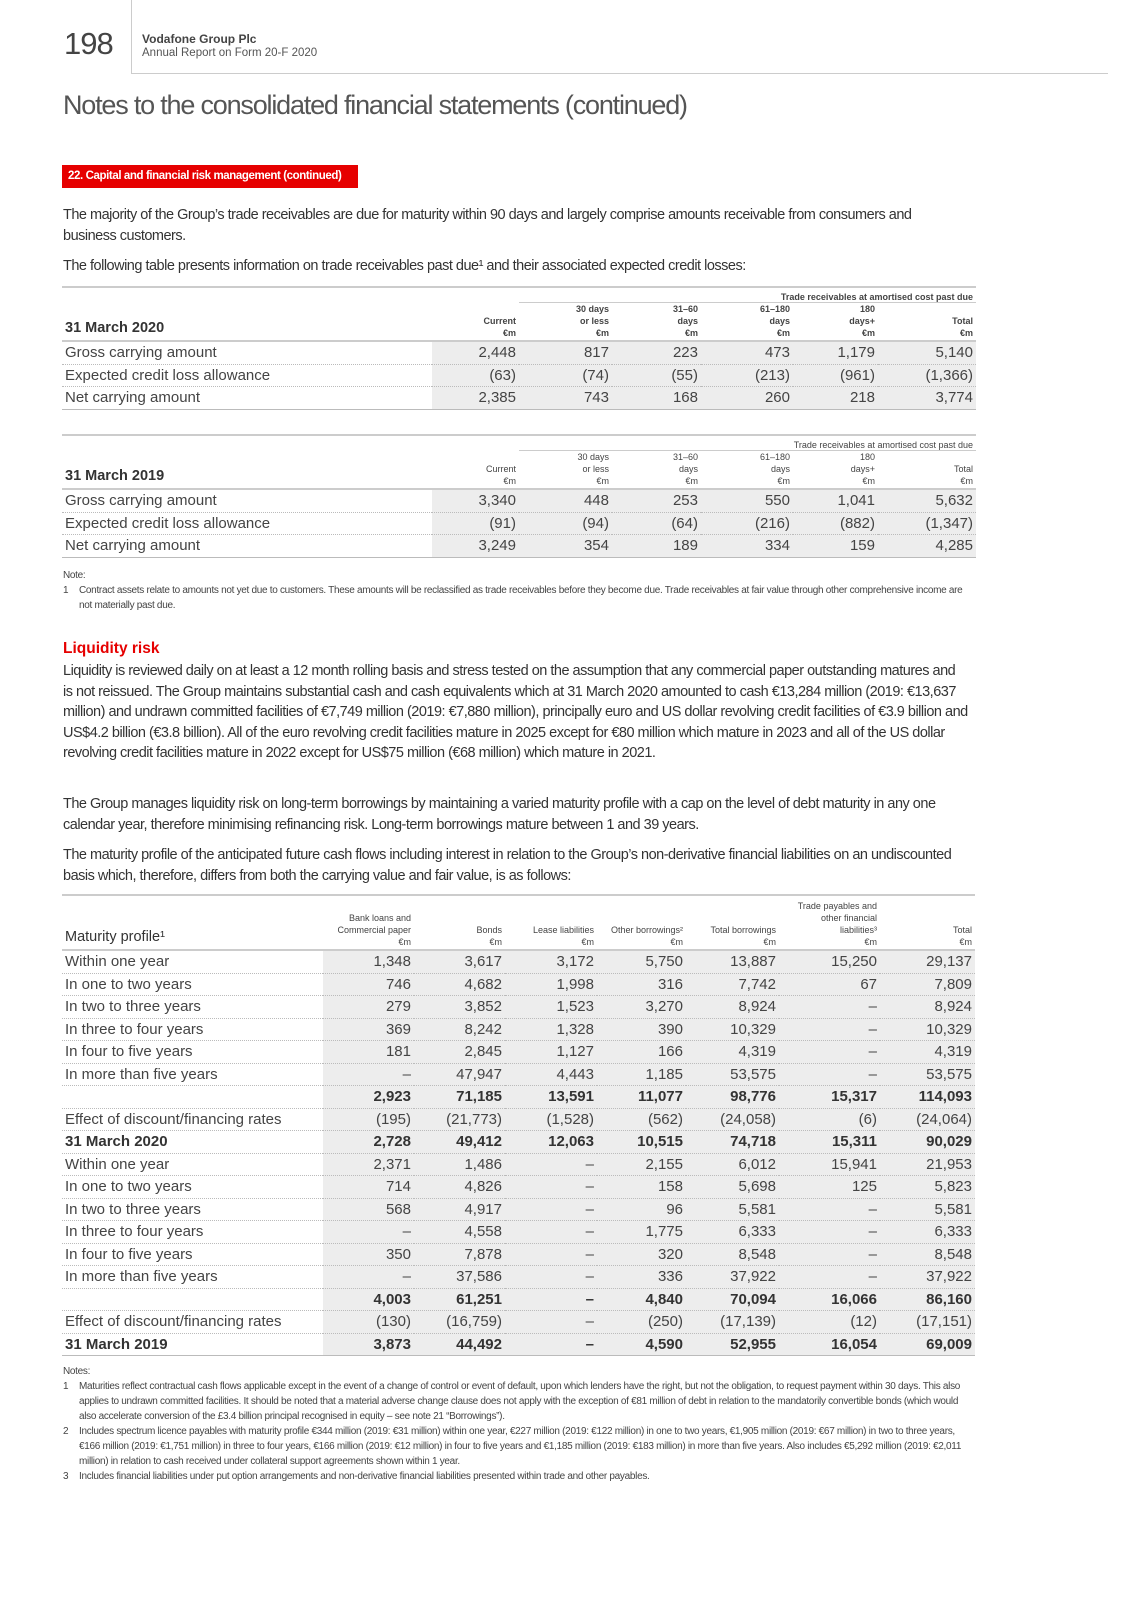  Describe the element at coordinates (867, 457) in the screenshot. I see `column-header-line: 180` at that location.